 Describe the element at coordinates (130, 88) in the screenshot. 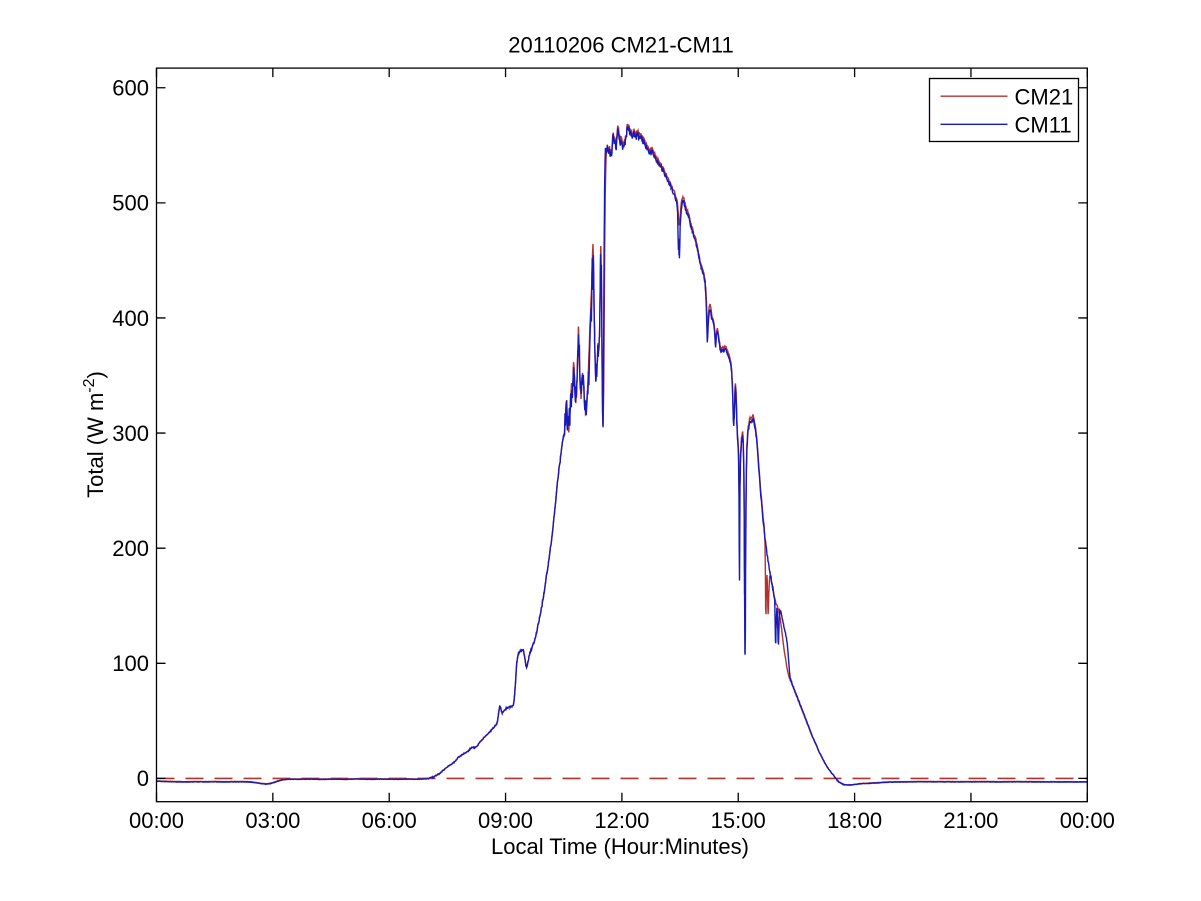

I see `svg-text: 600` at that location.